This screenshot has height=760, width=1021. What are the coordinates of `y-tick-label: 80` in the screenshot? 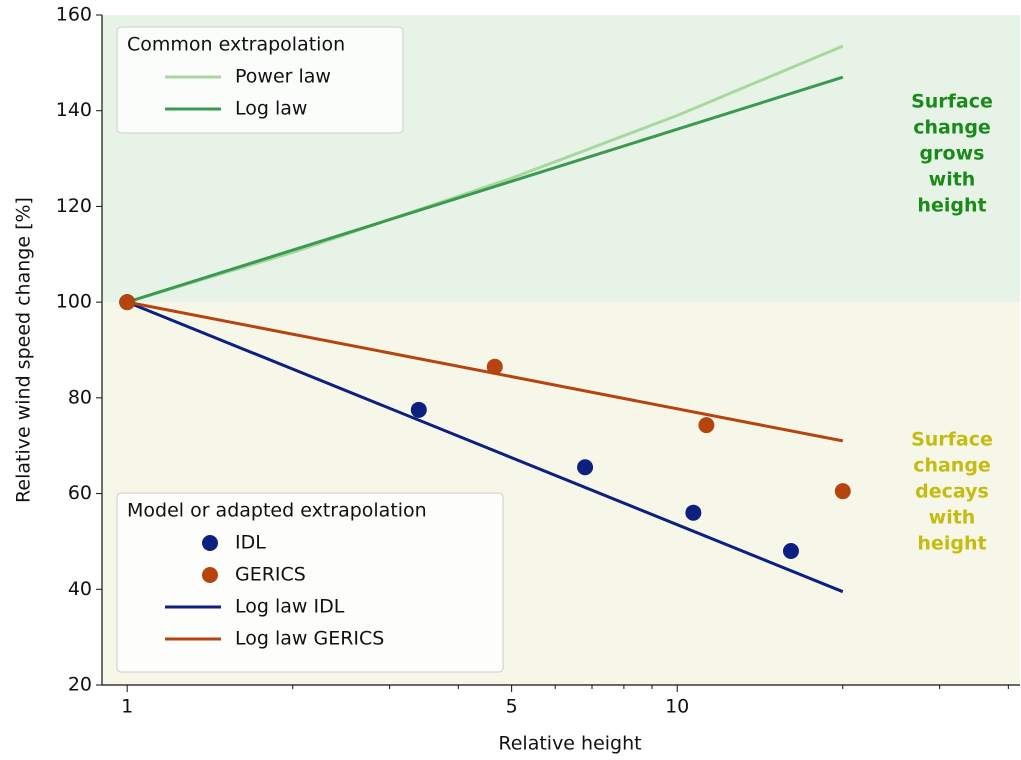 It's located at (80, 397).